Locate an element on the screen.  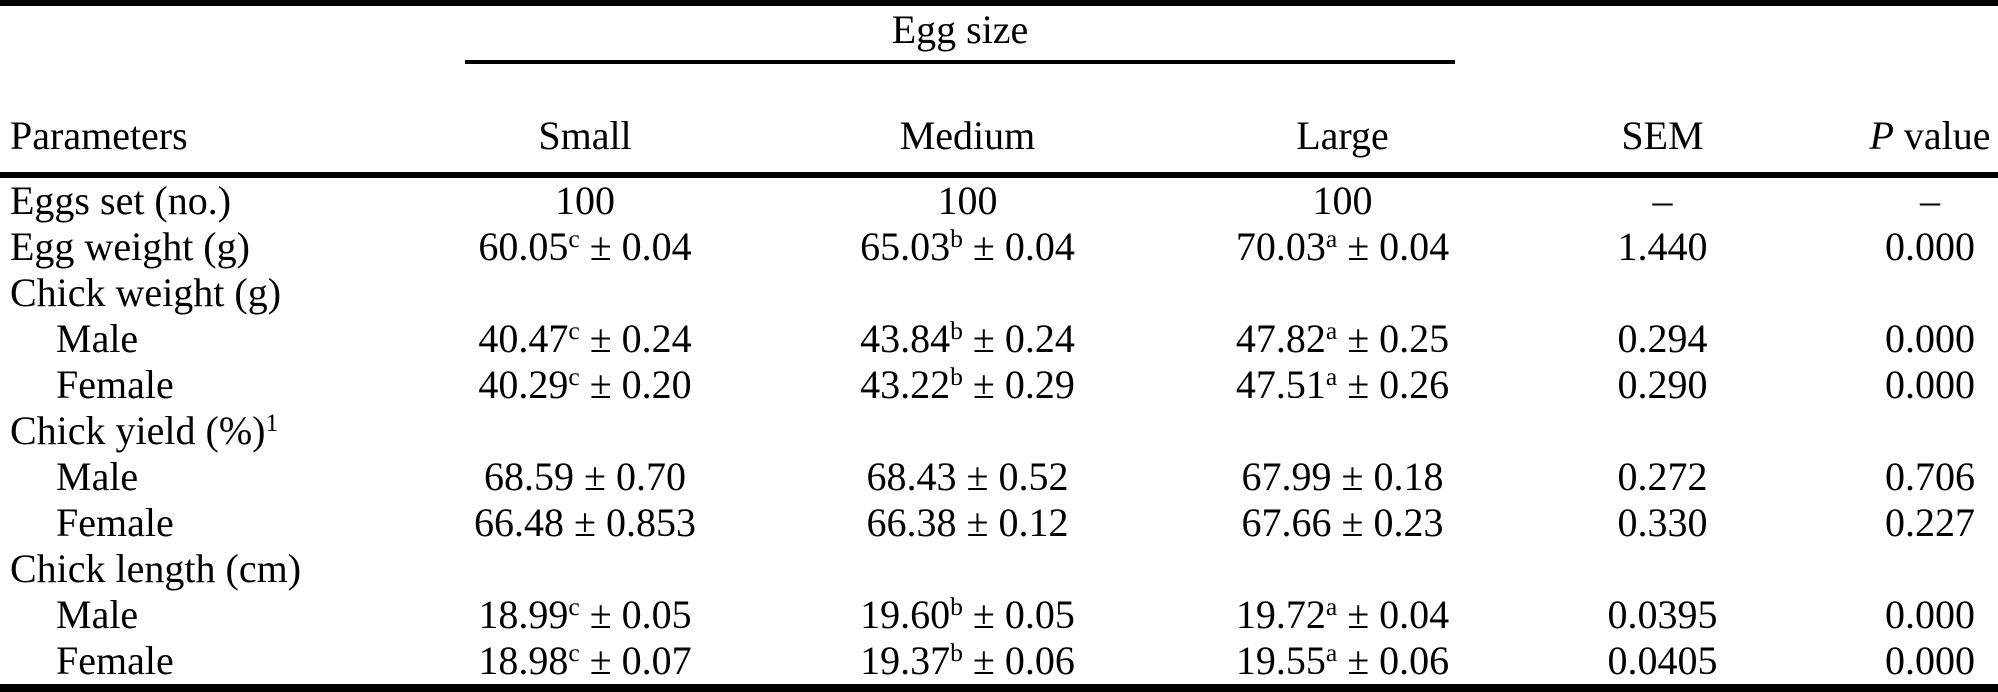
spanner-spacer-right is located at coordinates (1761, 35).